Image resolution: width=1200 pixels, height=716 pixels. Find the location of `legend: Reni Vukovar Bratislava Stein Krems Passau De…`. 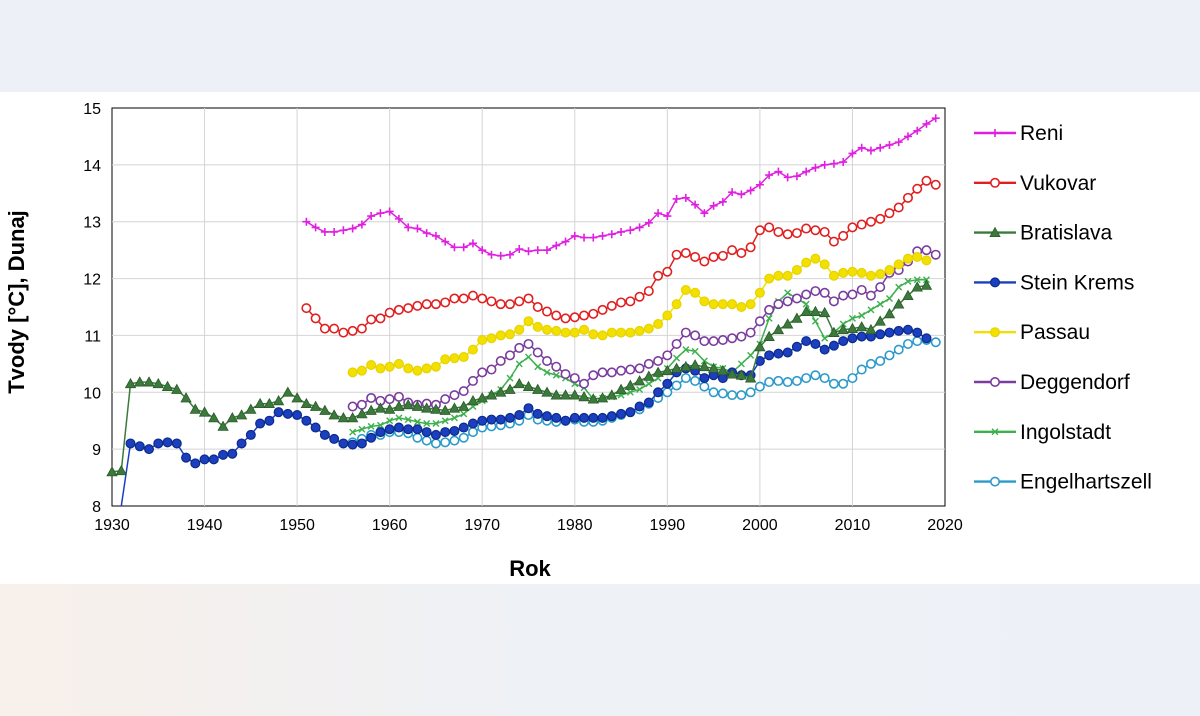

legend: Reni Vukovar Bratislava Stein Krems Passau De… is located at coordinates (1063, 308).